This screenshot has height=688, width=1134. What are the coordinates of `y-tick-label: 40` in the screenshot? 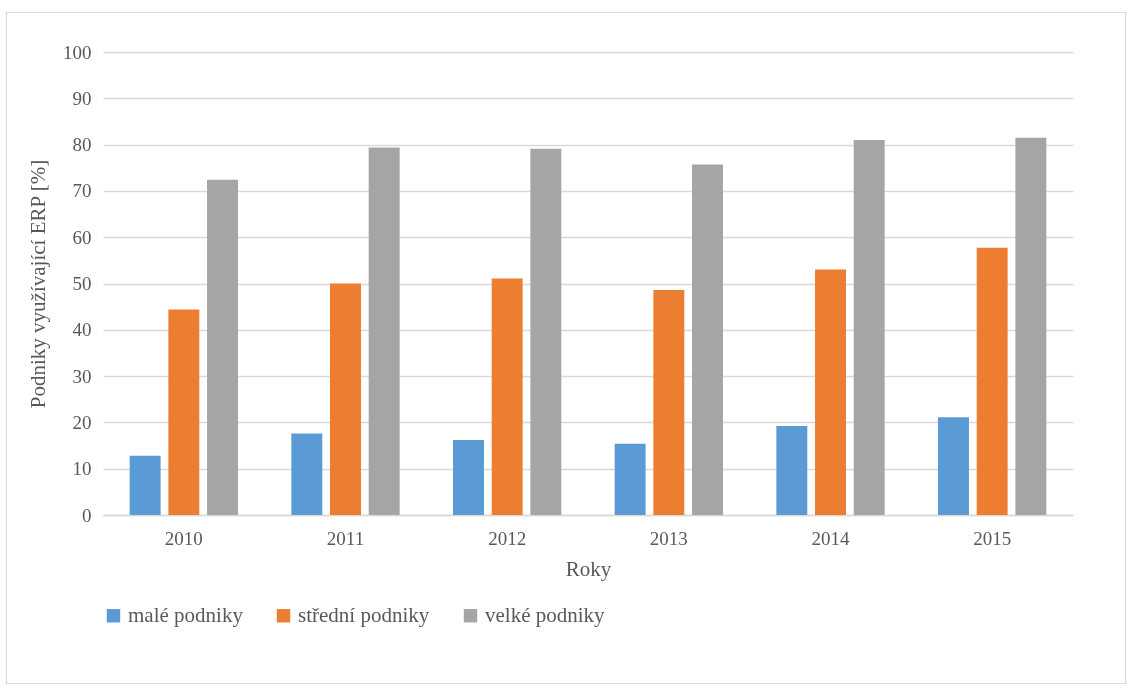 It's located at (82, 330).